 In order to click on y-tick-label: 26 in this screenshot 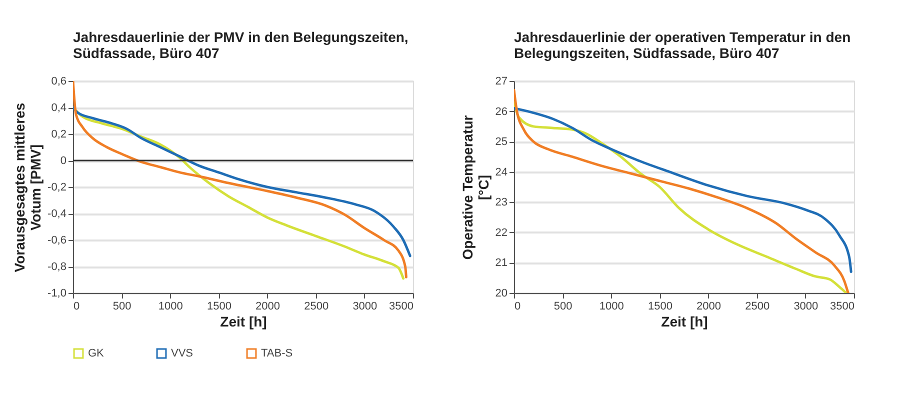, I will do `click(501, 112)`.